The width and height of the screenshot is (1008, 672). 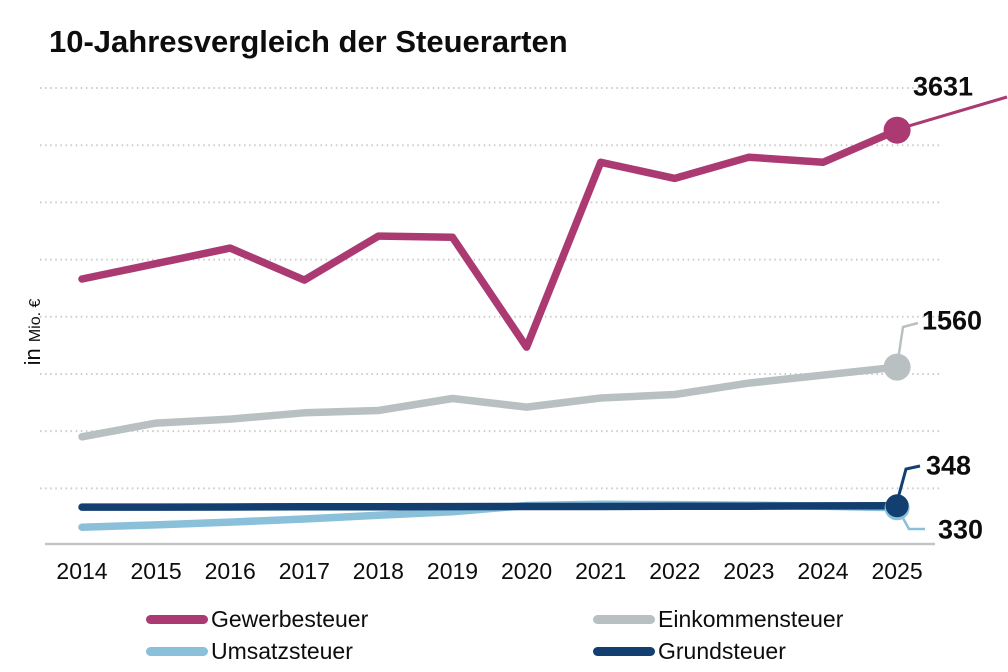 What do you see at coordinates (749, 571) in the screenshot?
I see `x-axis-label-2023: 2023` at bounding box center [749, 571].